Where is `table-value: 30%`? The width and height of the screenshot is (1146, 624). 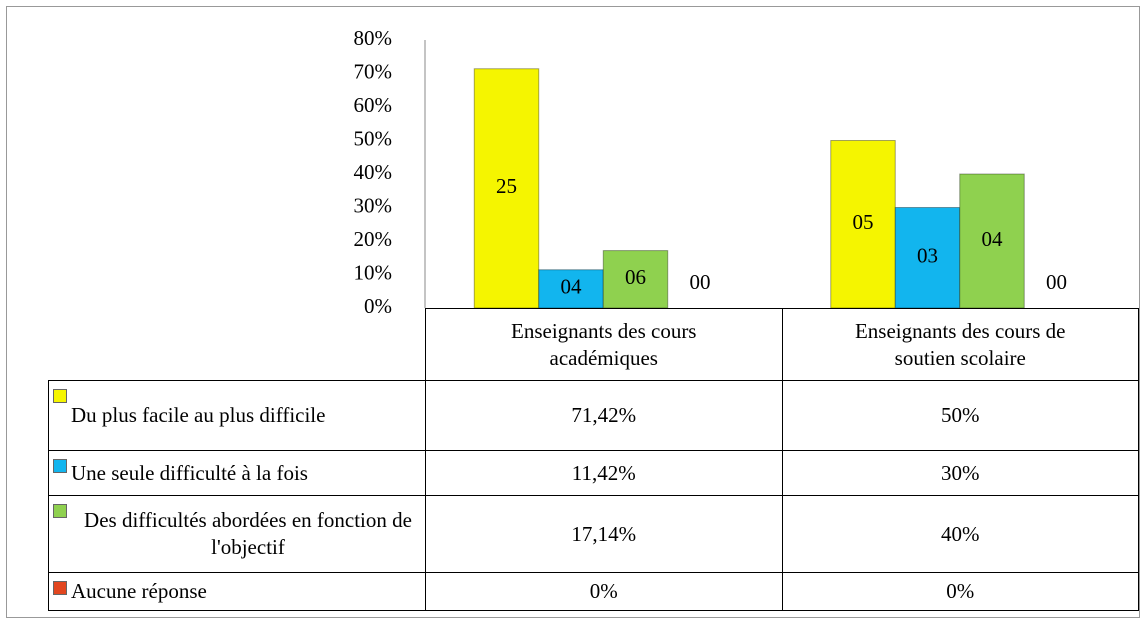 table-value: 30% is located at coordinates (960, 473).